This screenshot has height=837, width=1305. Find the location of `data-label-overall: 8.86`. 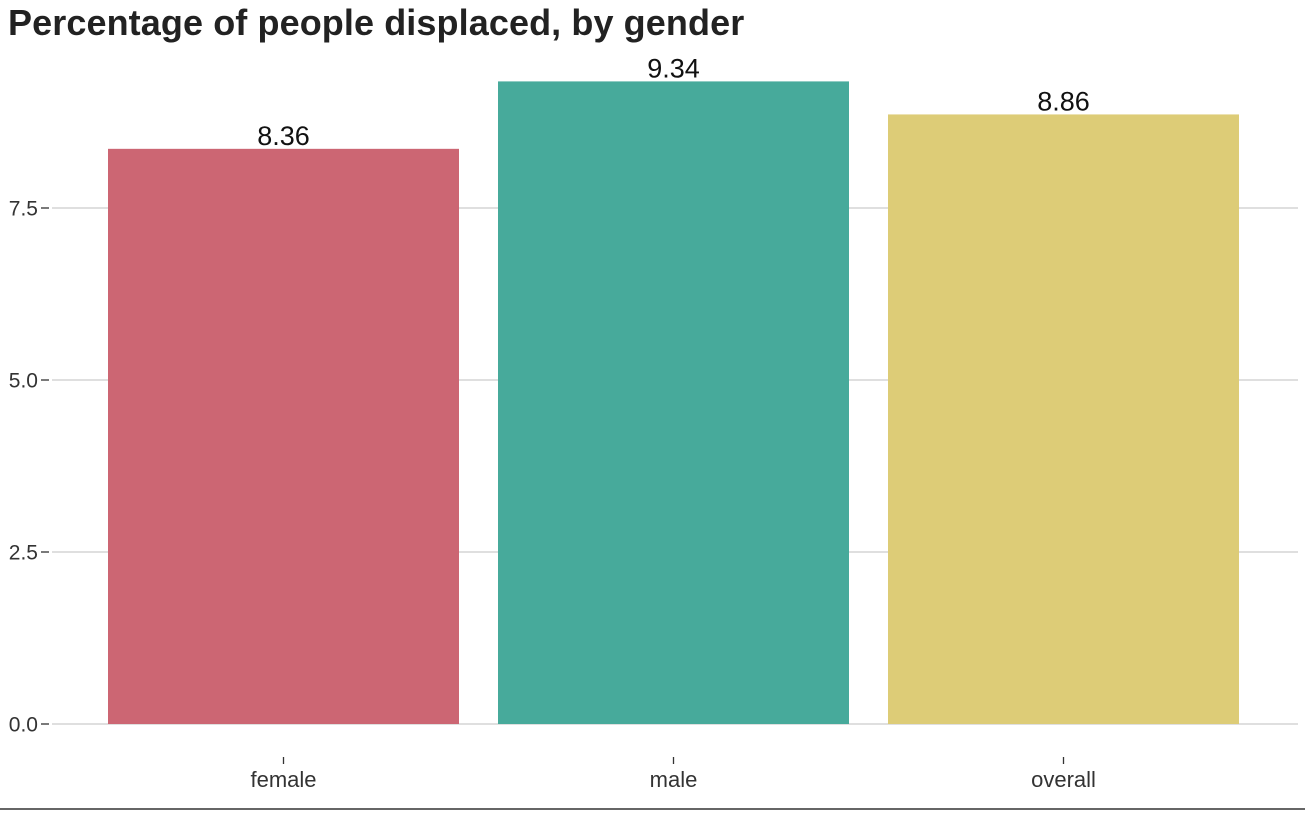

data-label-overall: 8.86 is located at coordinates (1063, 101).